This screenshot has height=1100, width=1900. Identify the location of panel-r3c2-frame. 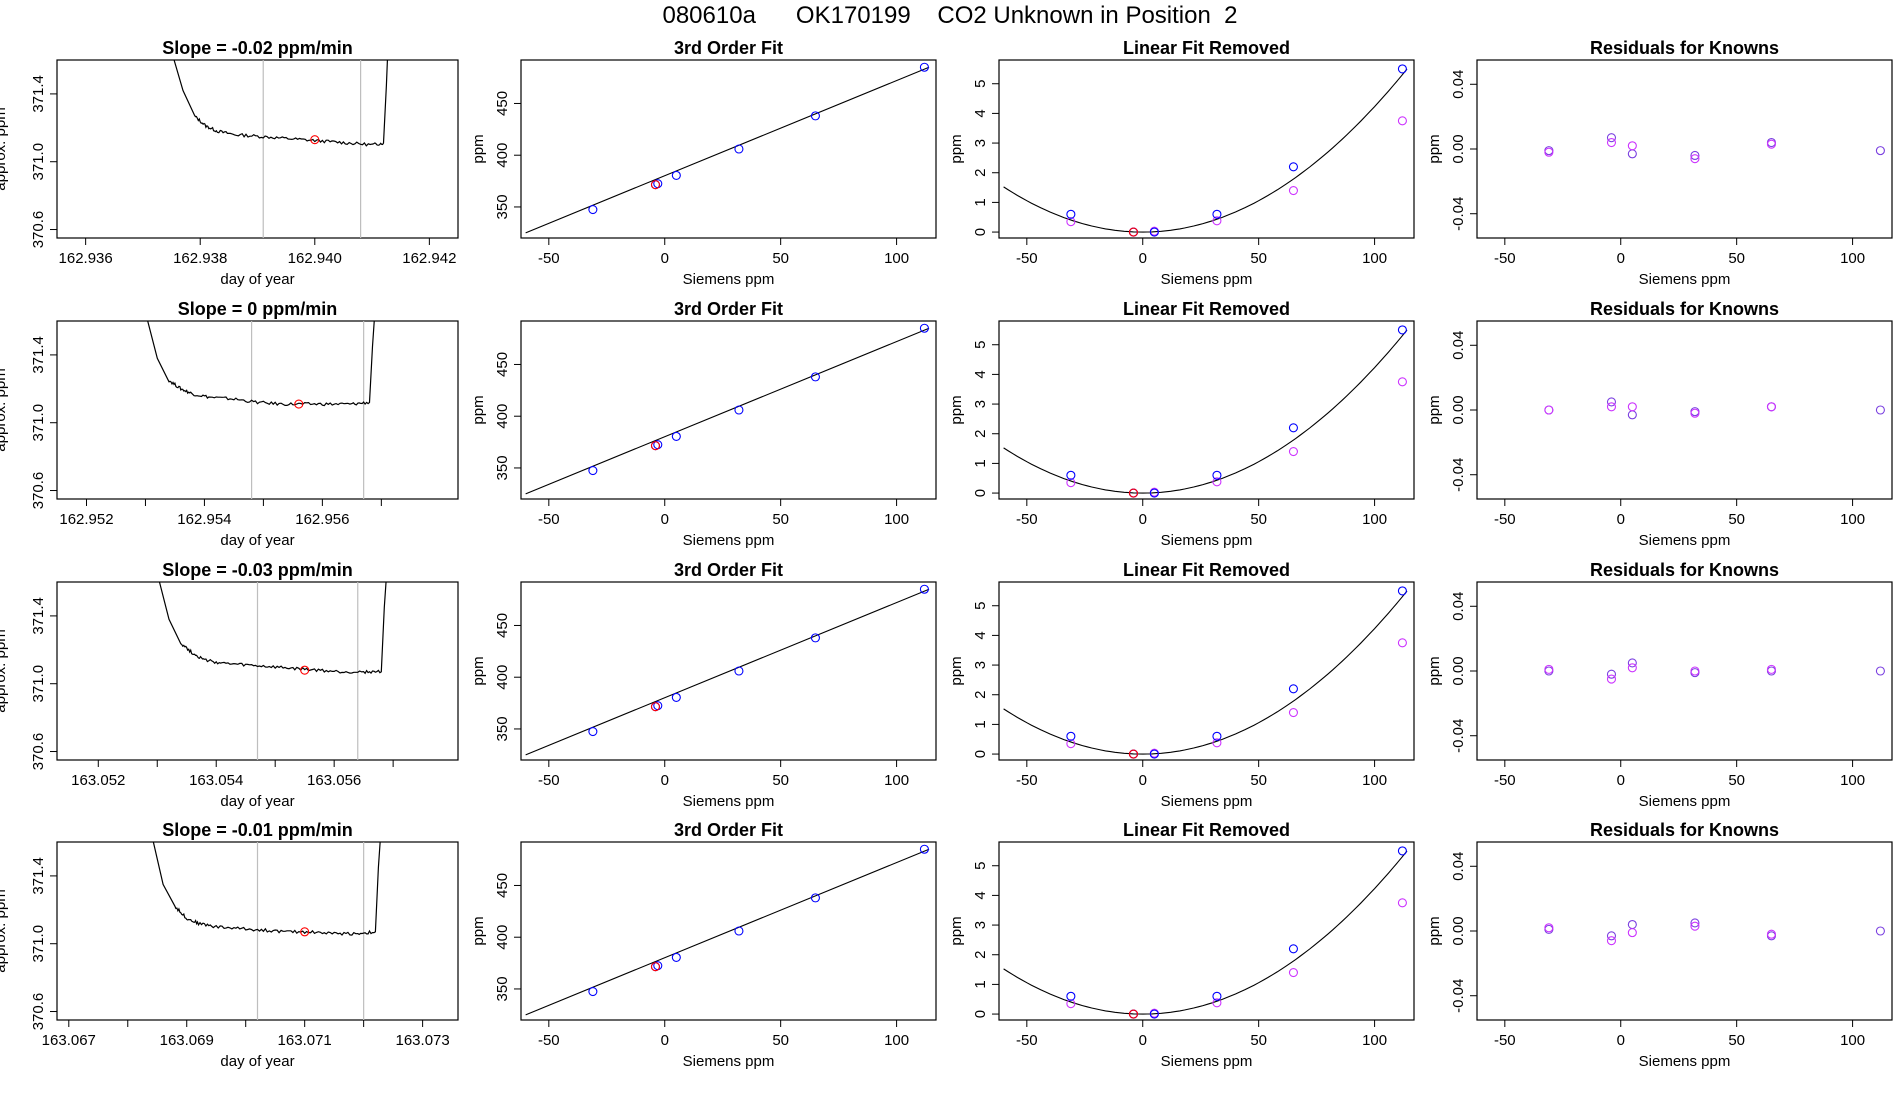
(1206, 931).